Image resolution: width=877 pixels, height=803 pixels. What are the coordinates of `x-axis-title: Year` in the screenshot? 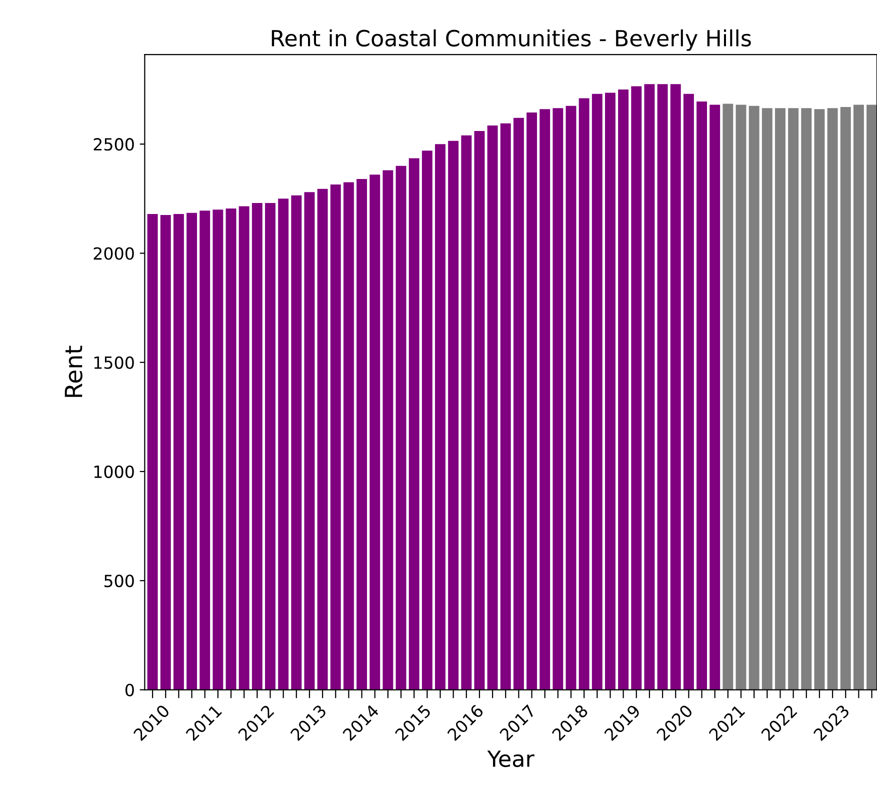 It's located at (510, 759).